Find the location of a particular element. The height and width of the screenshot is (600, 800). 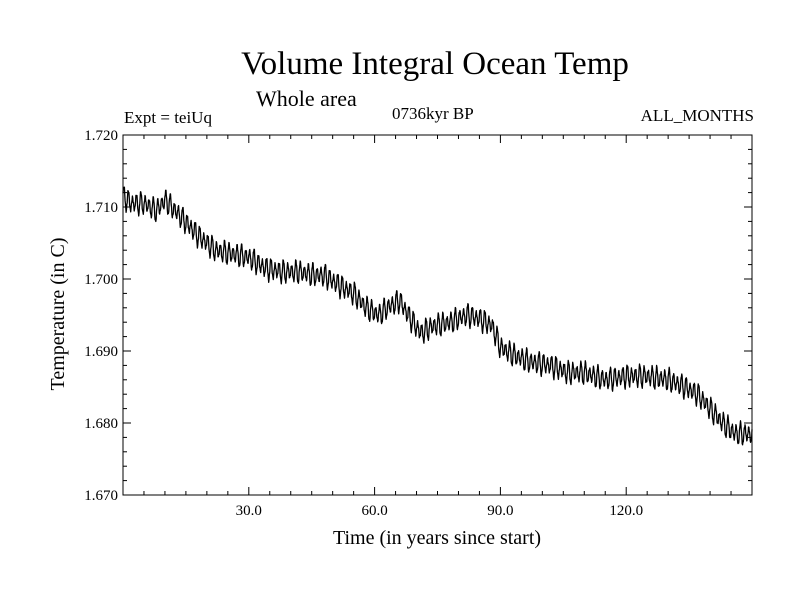

period-label: 0736kyr BP is located at coordinates (433, 113).